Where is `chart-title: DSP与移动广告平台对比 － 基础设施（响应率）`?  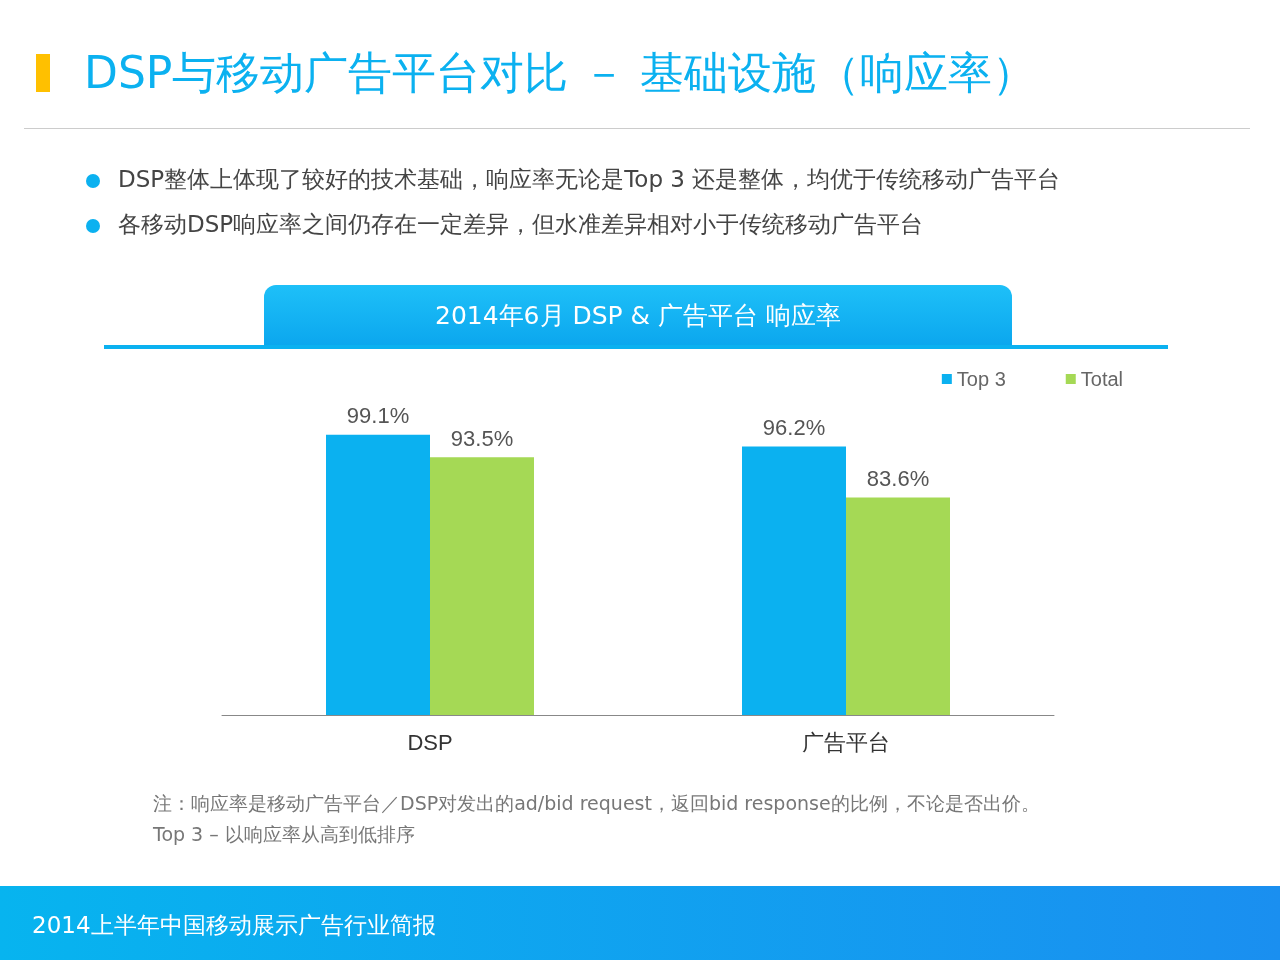 chart-title: DSP与移动广告平台对比 － 基础设施（响应率） is located at coordinates (560, 73).